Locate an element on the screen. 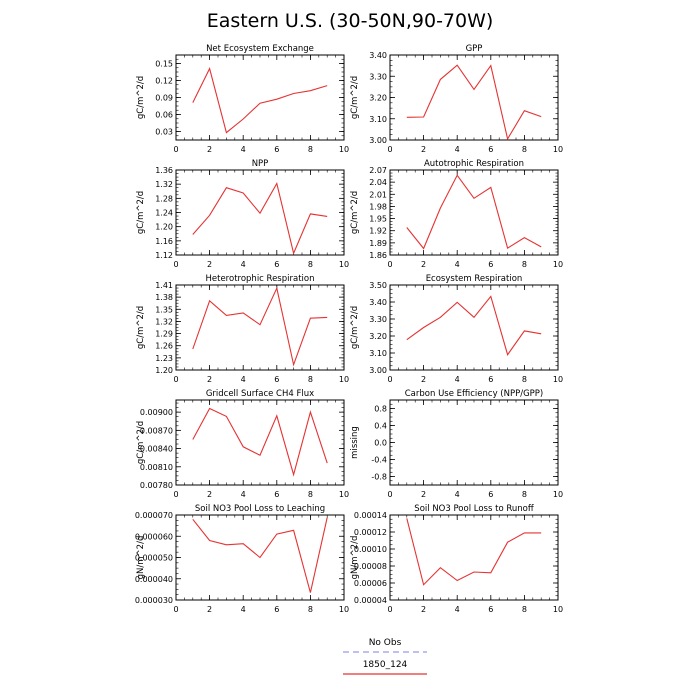 Image resolution: width=700 pixels, height=700 pixels. panel-title: GPP is located at coordinates (474, 49).